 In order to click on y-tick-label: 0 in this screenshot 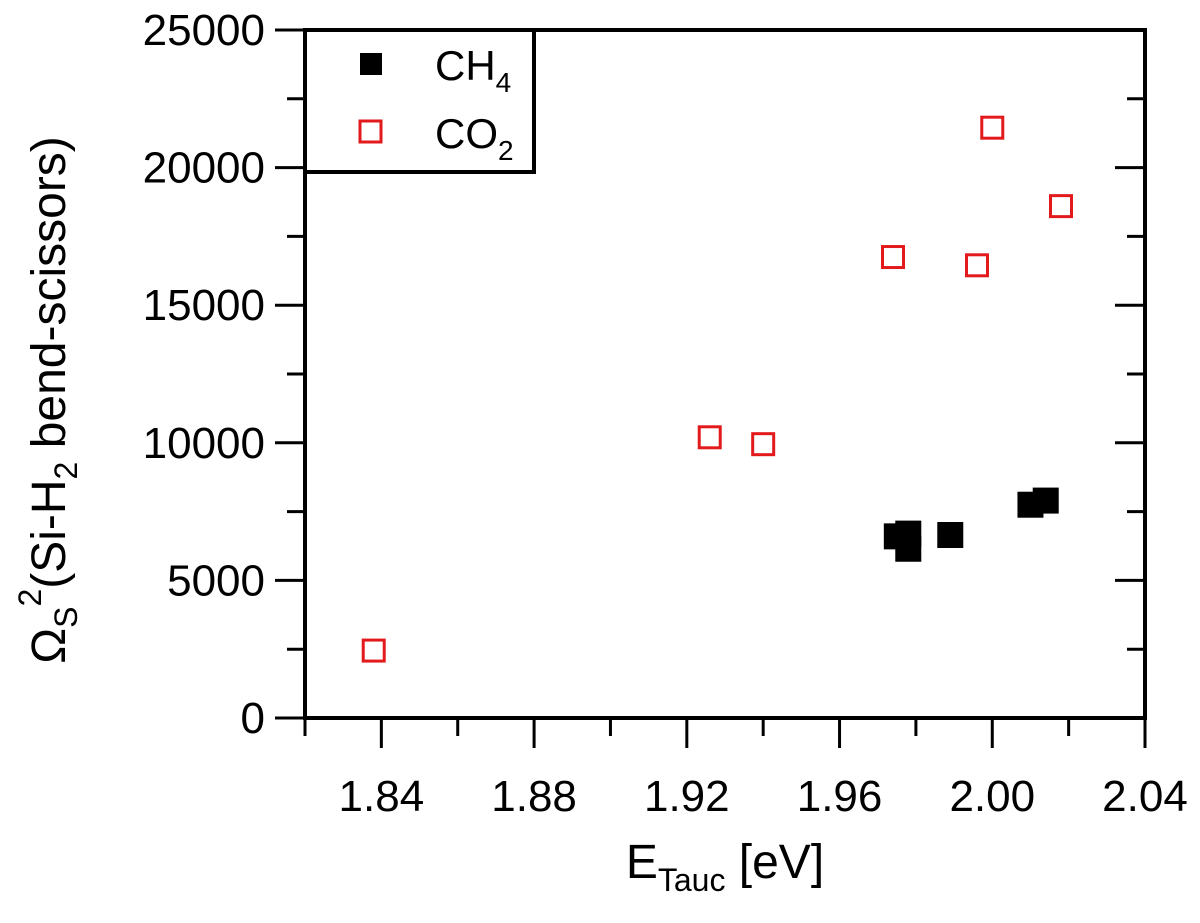, I will do `click(253, 718)`.